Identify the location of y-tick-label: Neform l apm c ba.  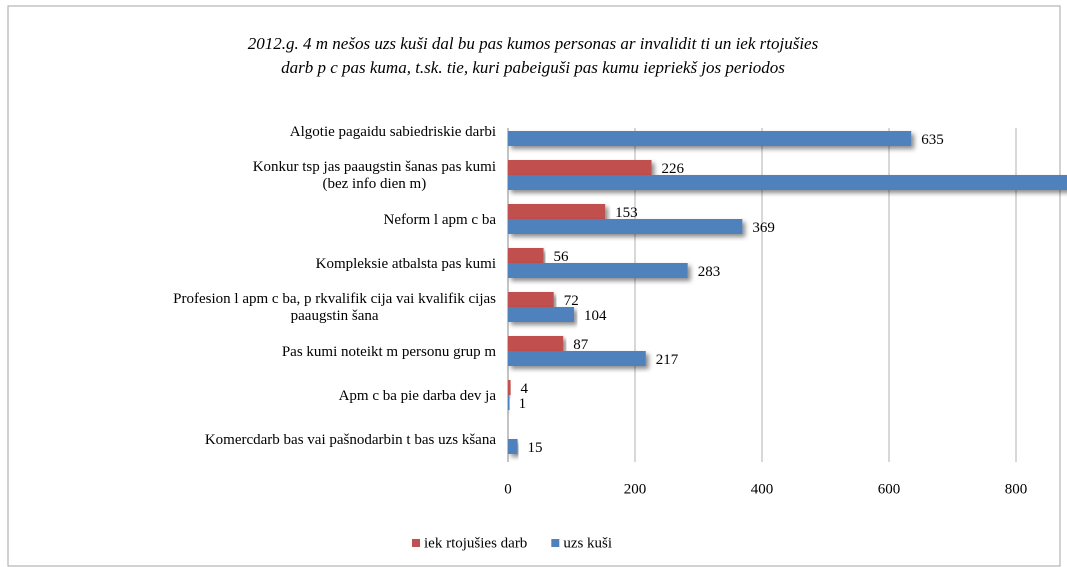
(439, 219).